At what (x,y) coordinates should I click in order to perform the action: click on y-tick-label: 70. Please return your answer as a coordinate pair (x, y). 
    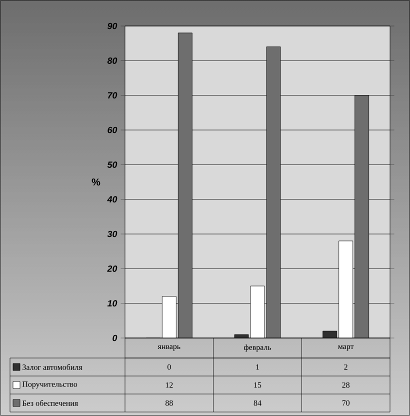
    Looking at the image, I should click on (113, 95).